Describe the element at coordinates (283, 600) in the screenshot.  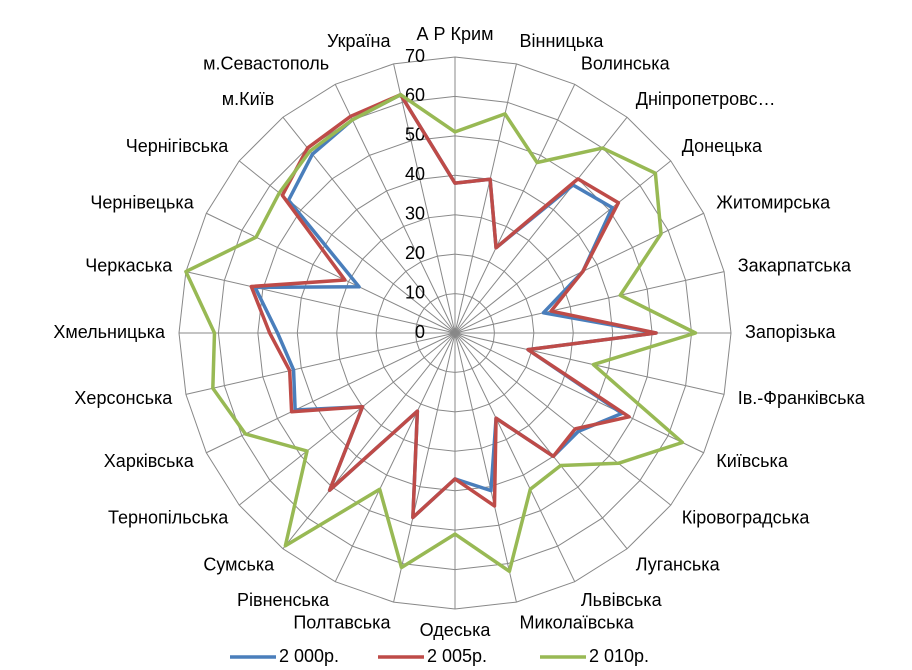
I see `category-label: Рівненська` at that location.